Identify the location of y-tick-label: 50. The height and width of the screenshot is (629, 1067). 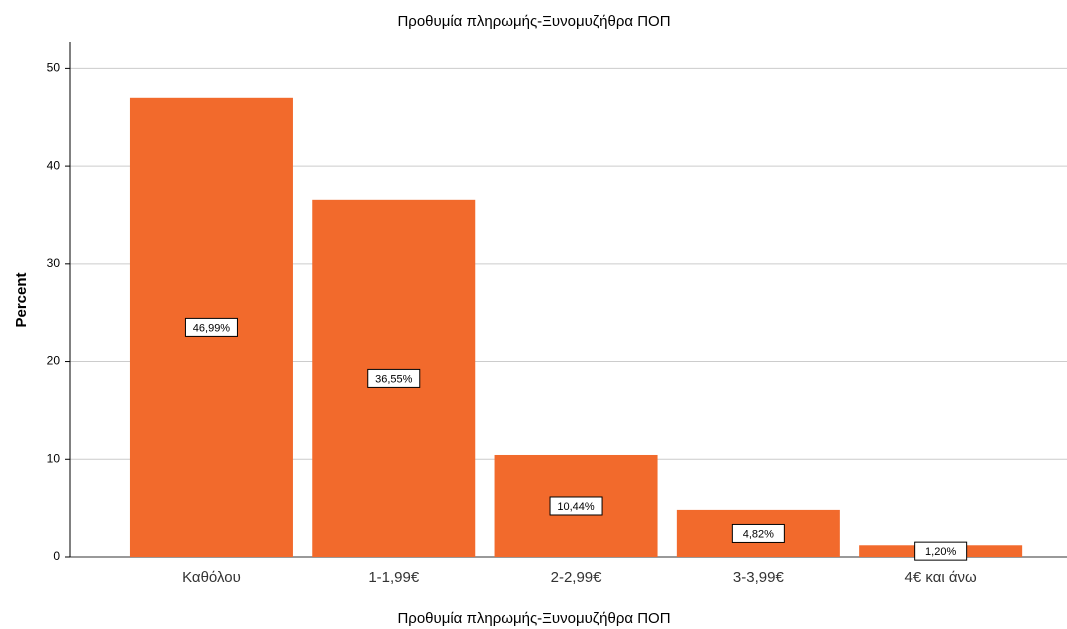
(54, 68).